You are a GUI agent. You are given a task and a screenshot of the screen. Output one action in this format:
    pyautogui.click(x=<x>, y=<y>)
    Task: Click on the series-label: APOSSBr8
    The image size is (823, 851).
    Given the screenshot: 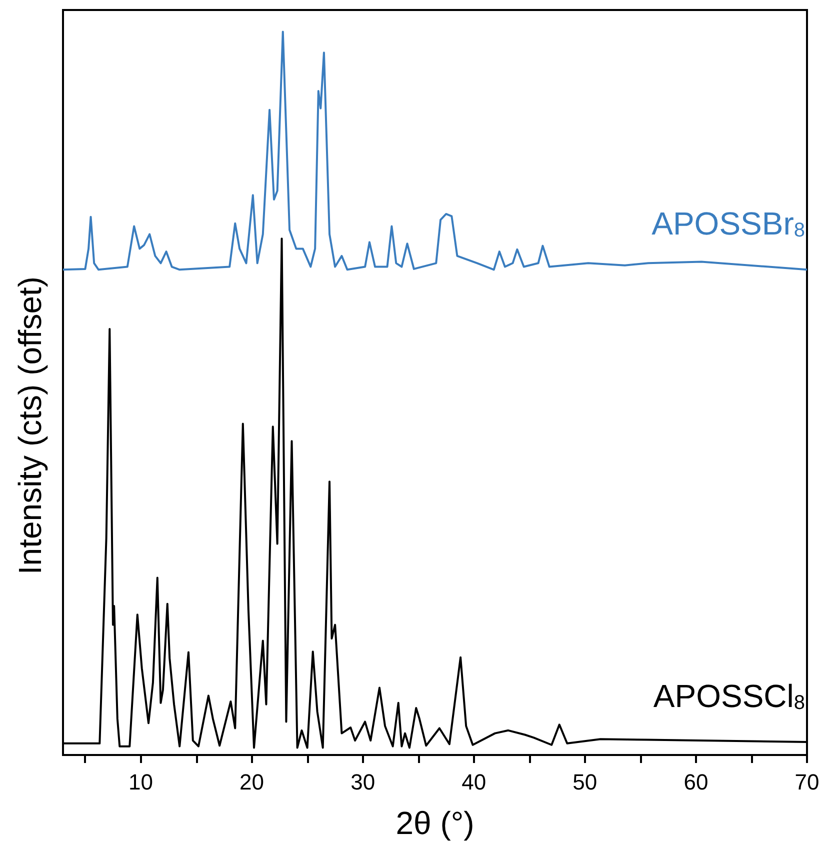 What is the action you would take?
    pyautogui.click(x=728, y=224)
    